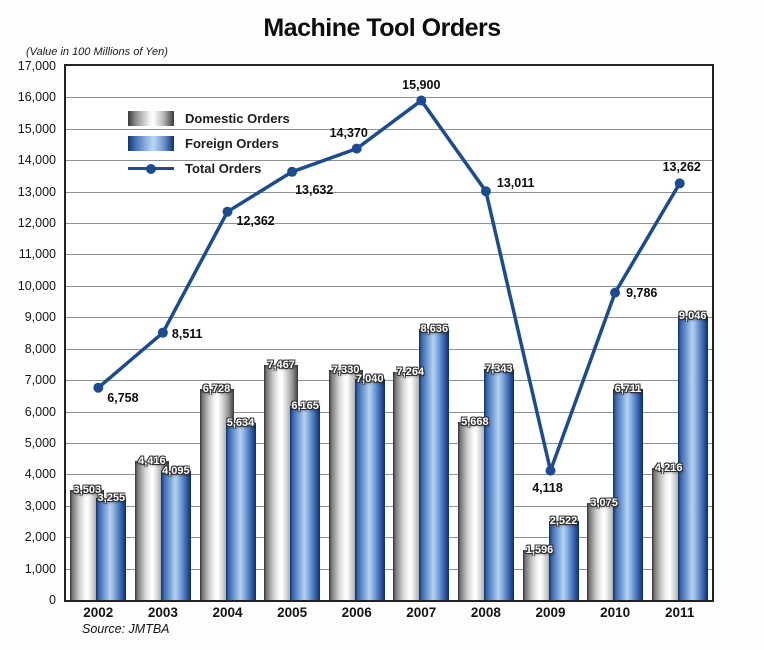 The width and height of the screenshot is (764, 650). Describe the element at coordinates (389, 615) in the screenshot. I see `x-axis: 2002 2003 2004 2005 2006 2007 2008 2009 2010 2011` at that location.